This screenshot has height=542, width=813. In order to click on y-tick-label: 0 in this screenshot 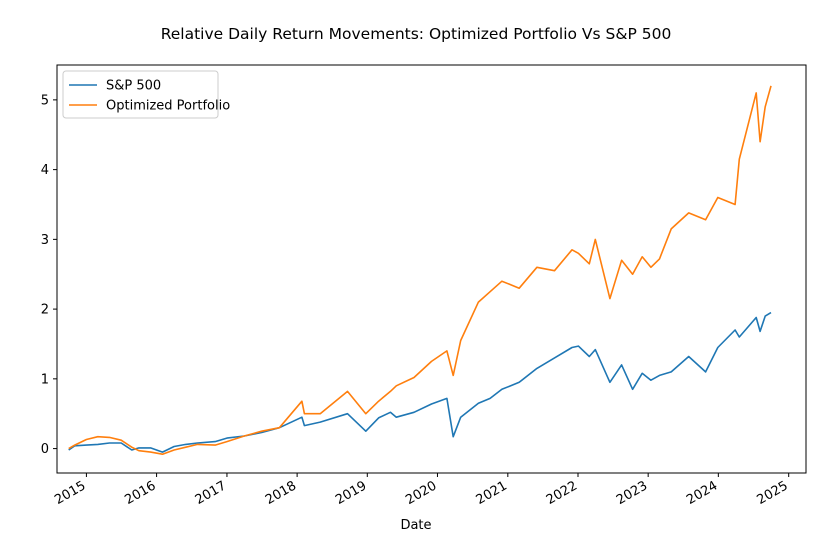, I will do `click(45, 449)`.